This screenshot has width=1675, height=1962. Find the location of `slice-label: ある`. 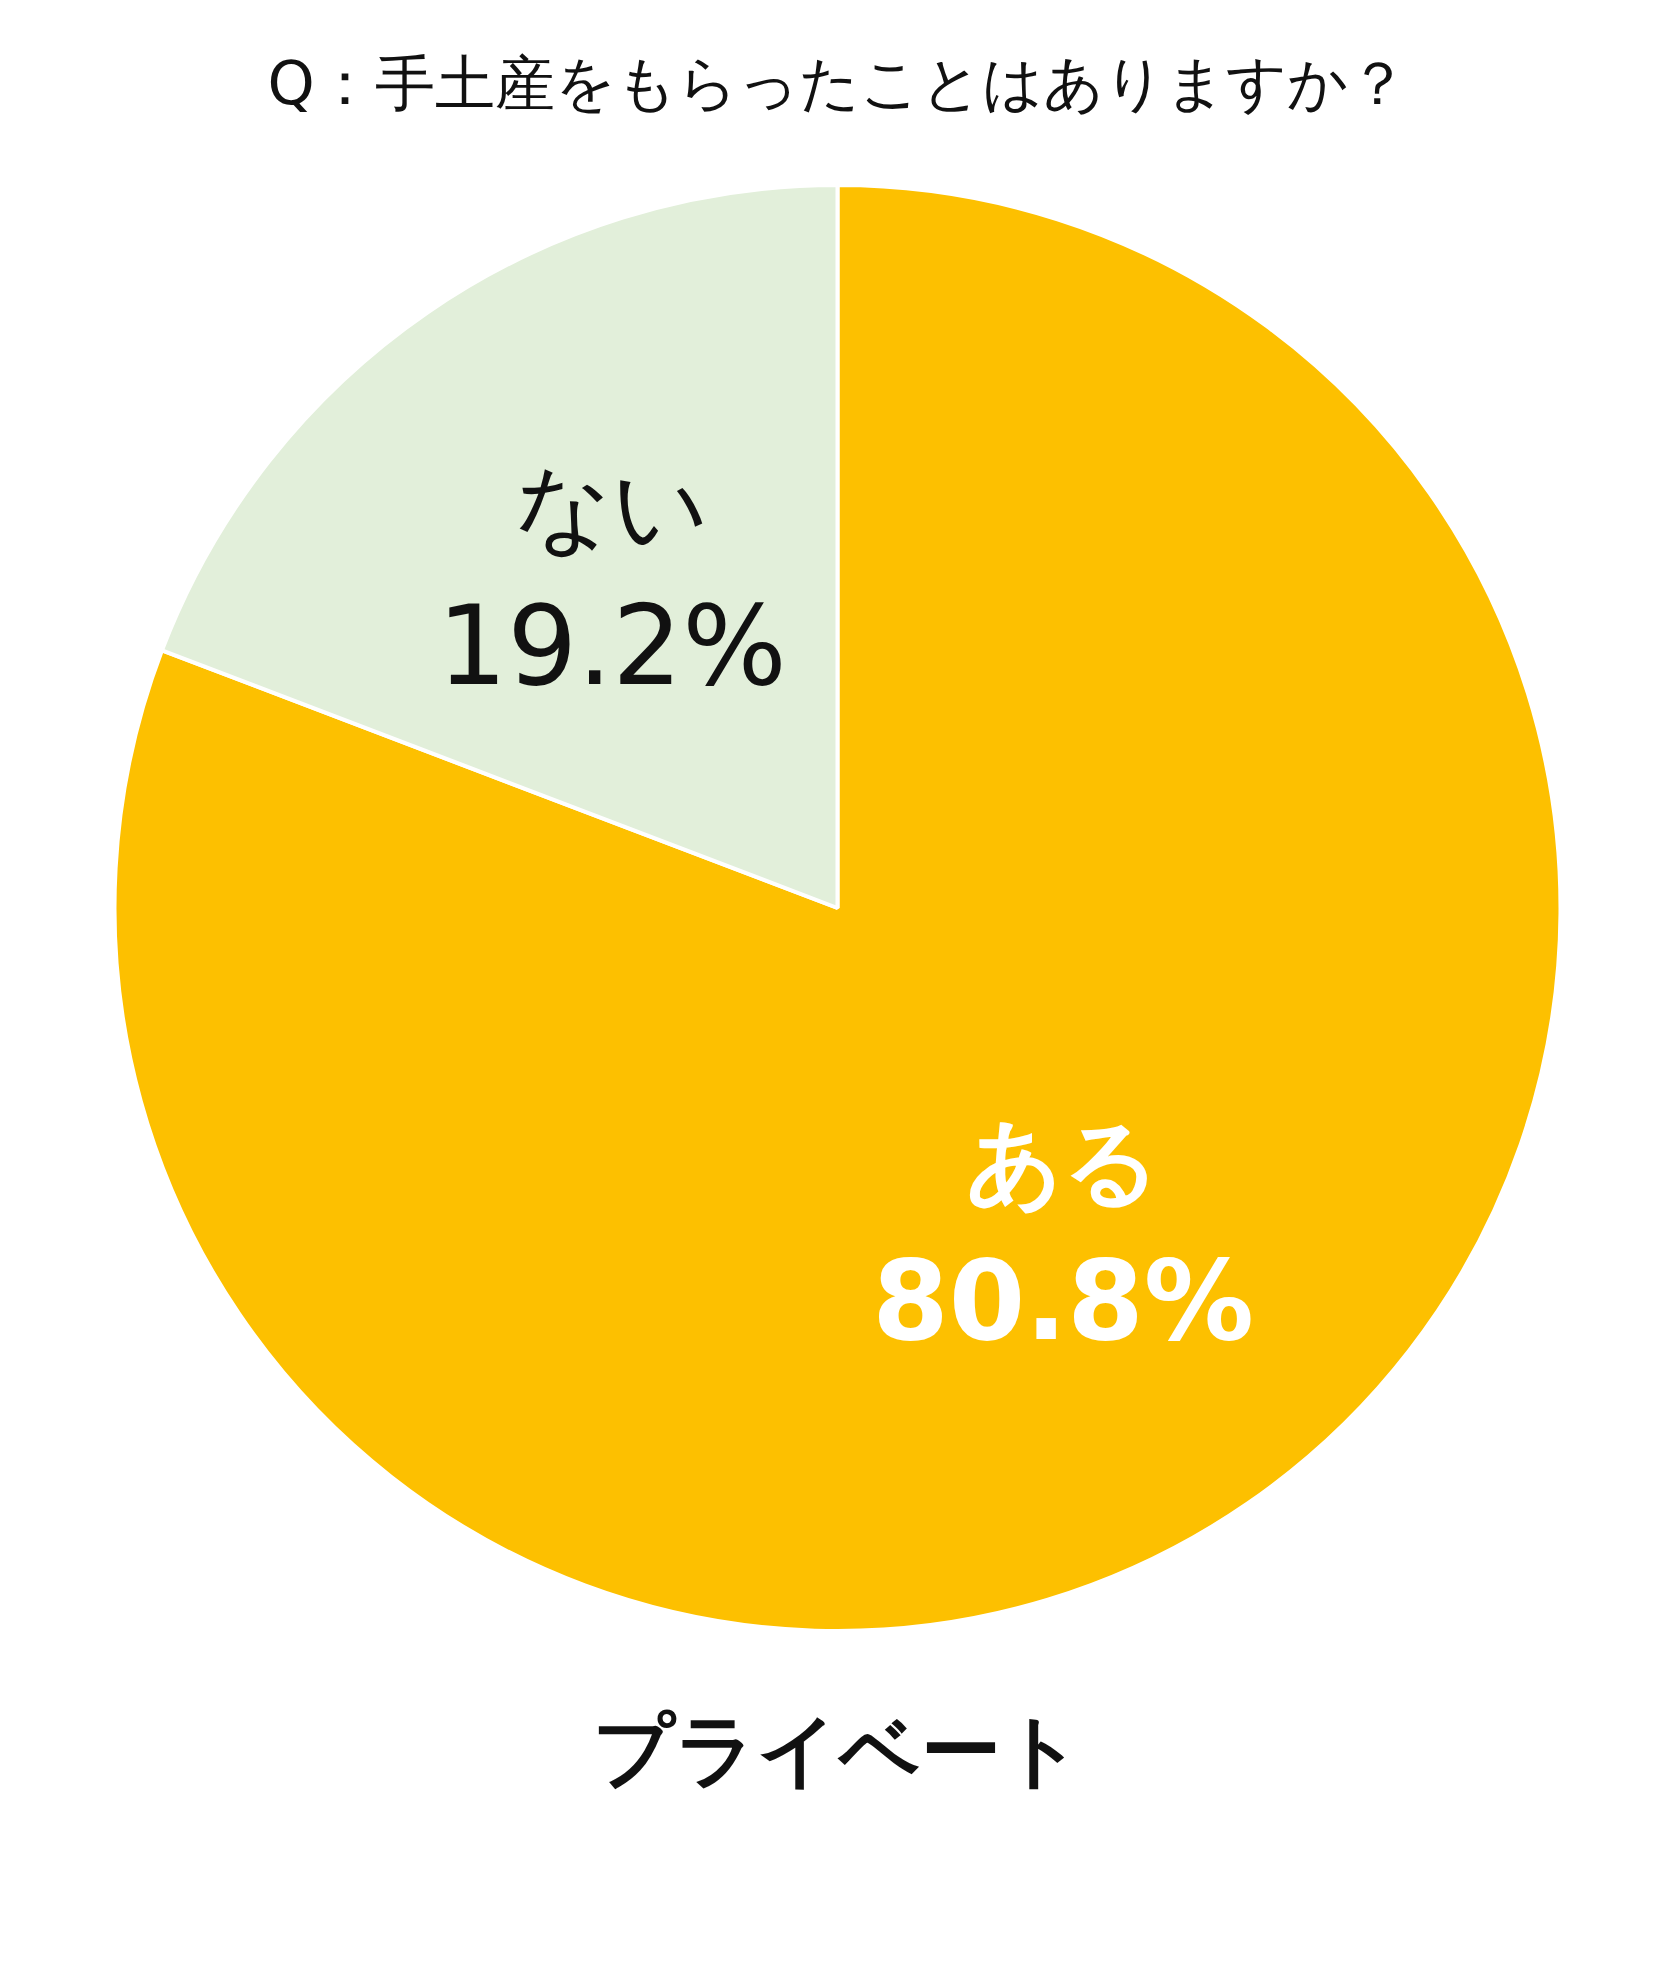

slice-label: ある is located at coordinates (1063, 1162).